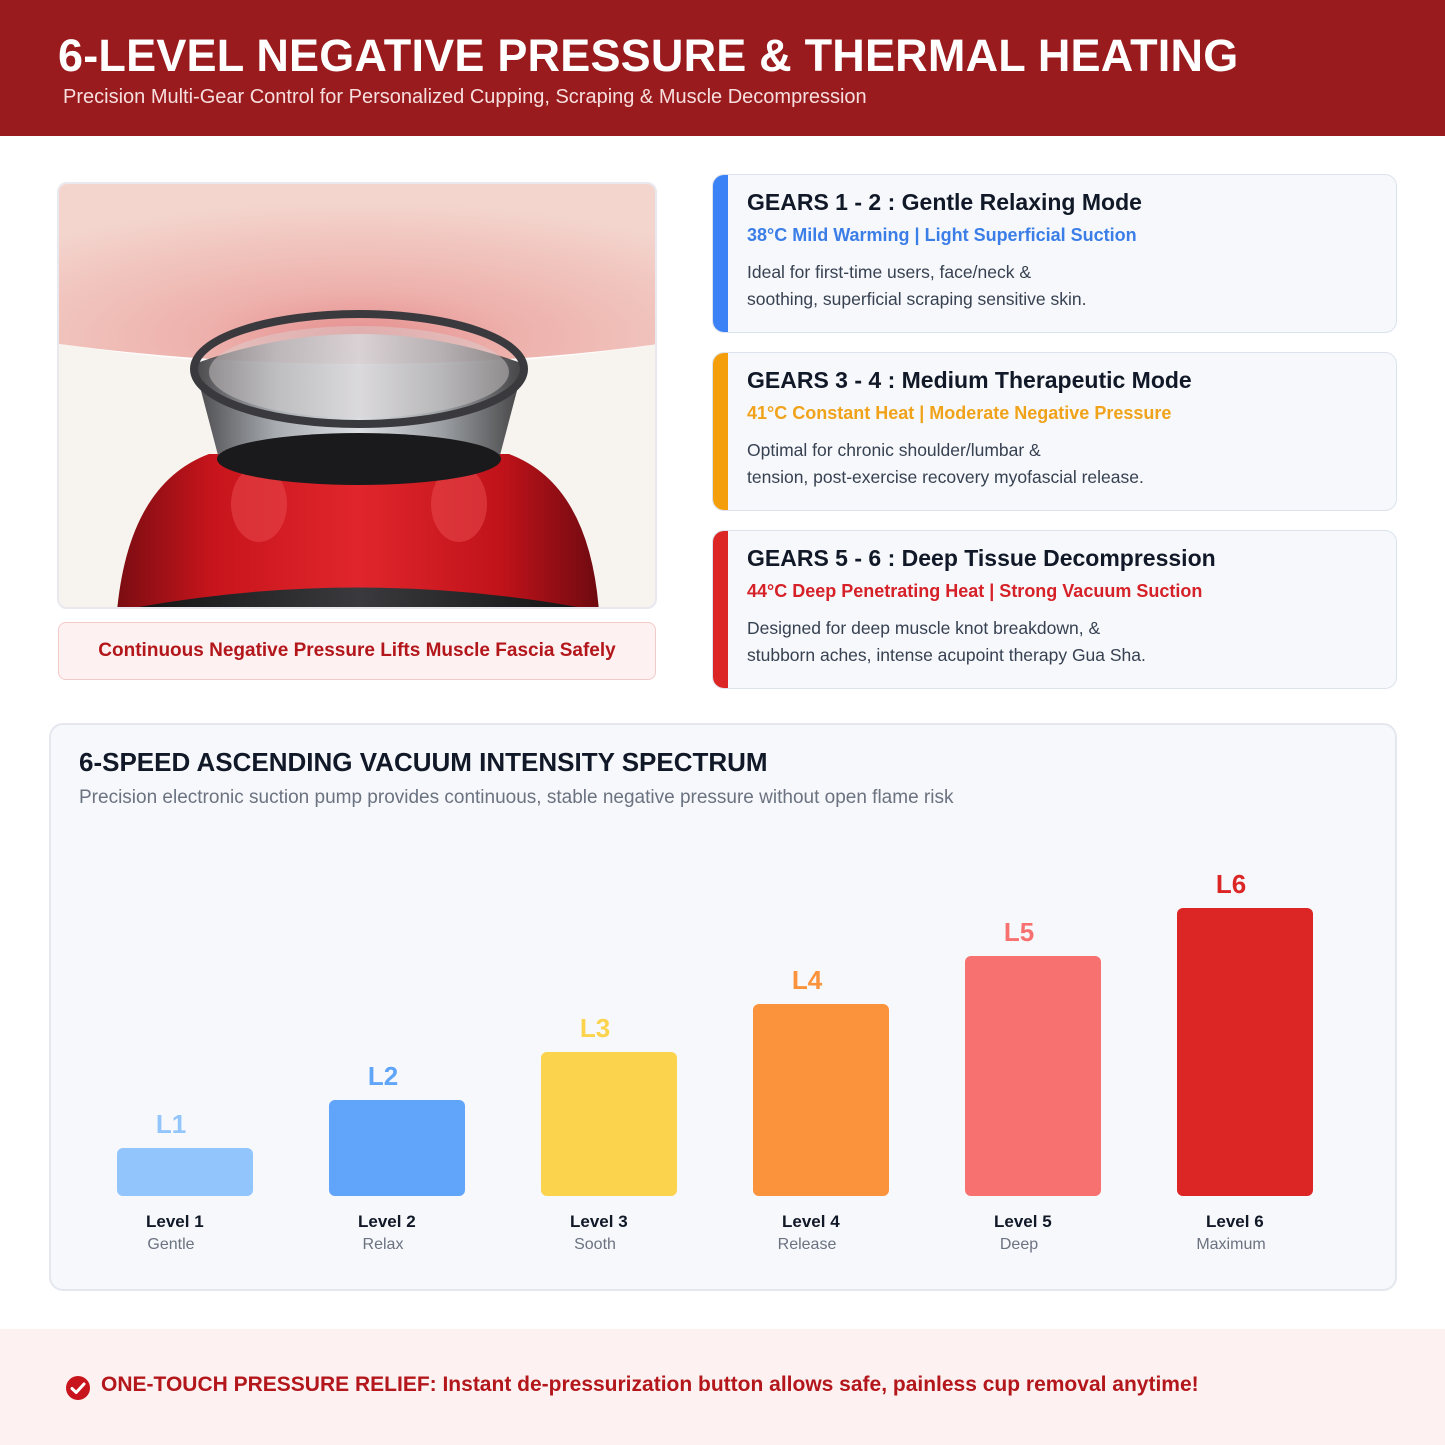 This screenshot has width=1445, height=1445. I want to click on bar-data-label: L5, so click(1019, 932).